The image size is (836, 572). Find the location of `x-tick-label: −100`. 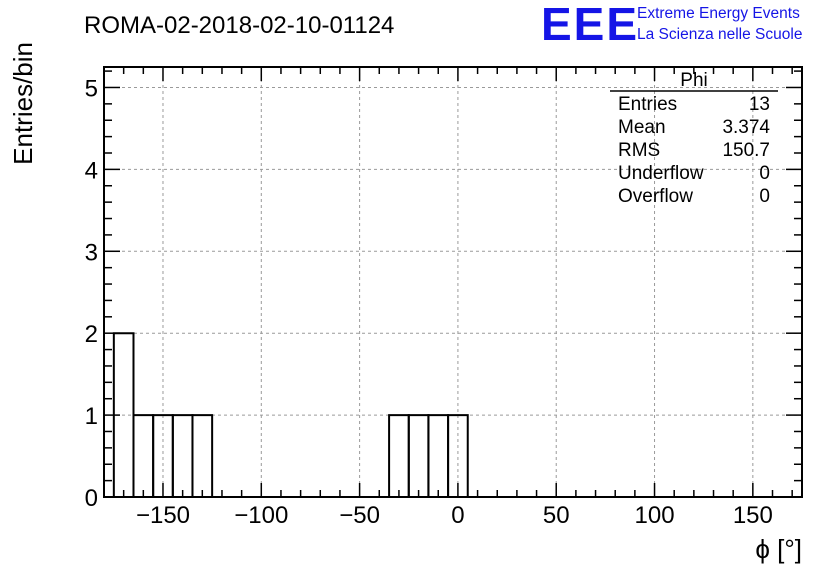

x-tick-label: −100 is located at coordinates (261, 515).